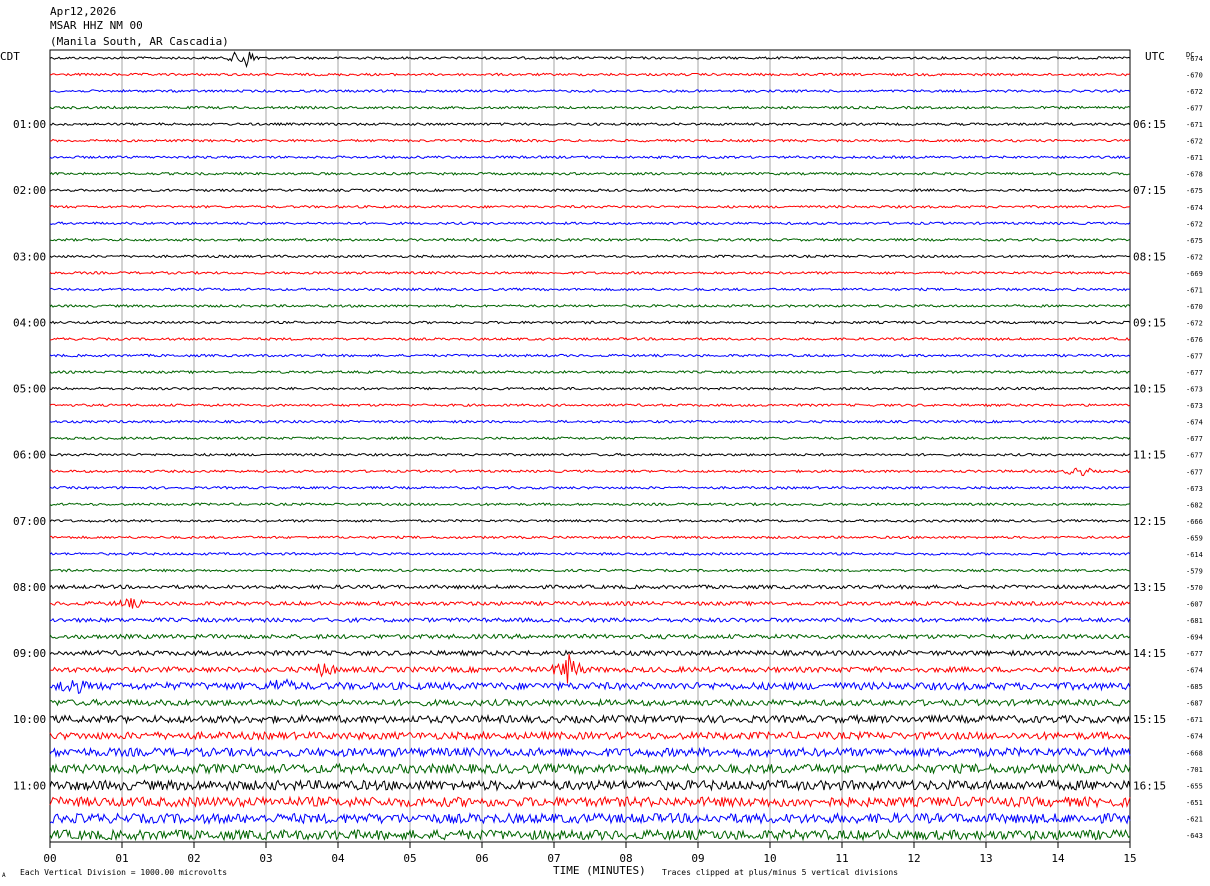  What do you see at coordinates (29, 190) in the screenshot?
I see `left-time-label: 02:00` at bounding box center [29, 190].